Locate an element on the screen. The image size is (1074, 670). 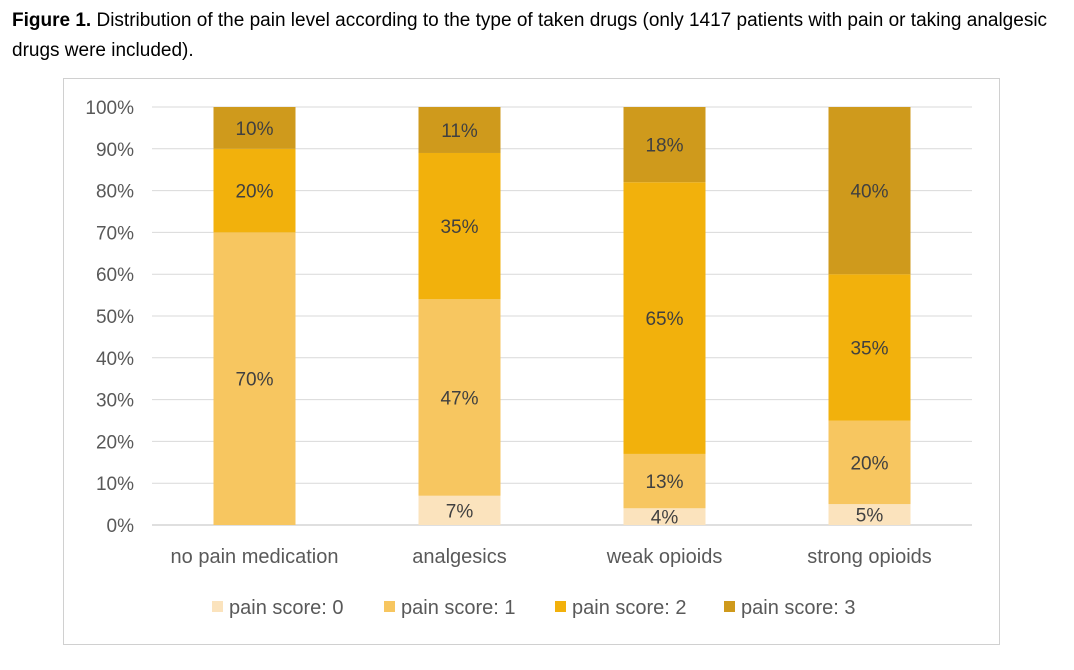
data-label: 11% is located at coordinates (459, 131).